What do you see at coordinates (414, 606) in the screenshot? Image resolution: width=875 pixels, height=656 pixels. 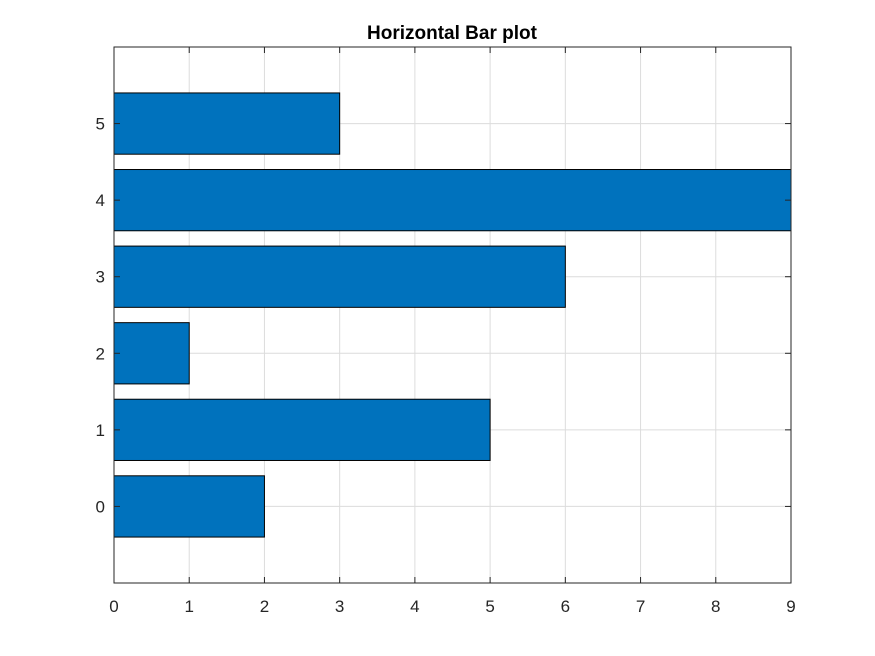 I see `x-tick-label: 4` at bounding box center [414, 606].